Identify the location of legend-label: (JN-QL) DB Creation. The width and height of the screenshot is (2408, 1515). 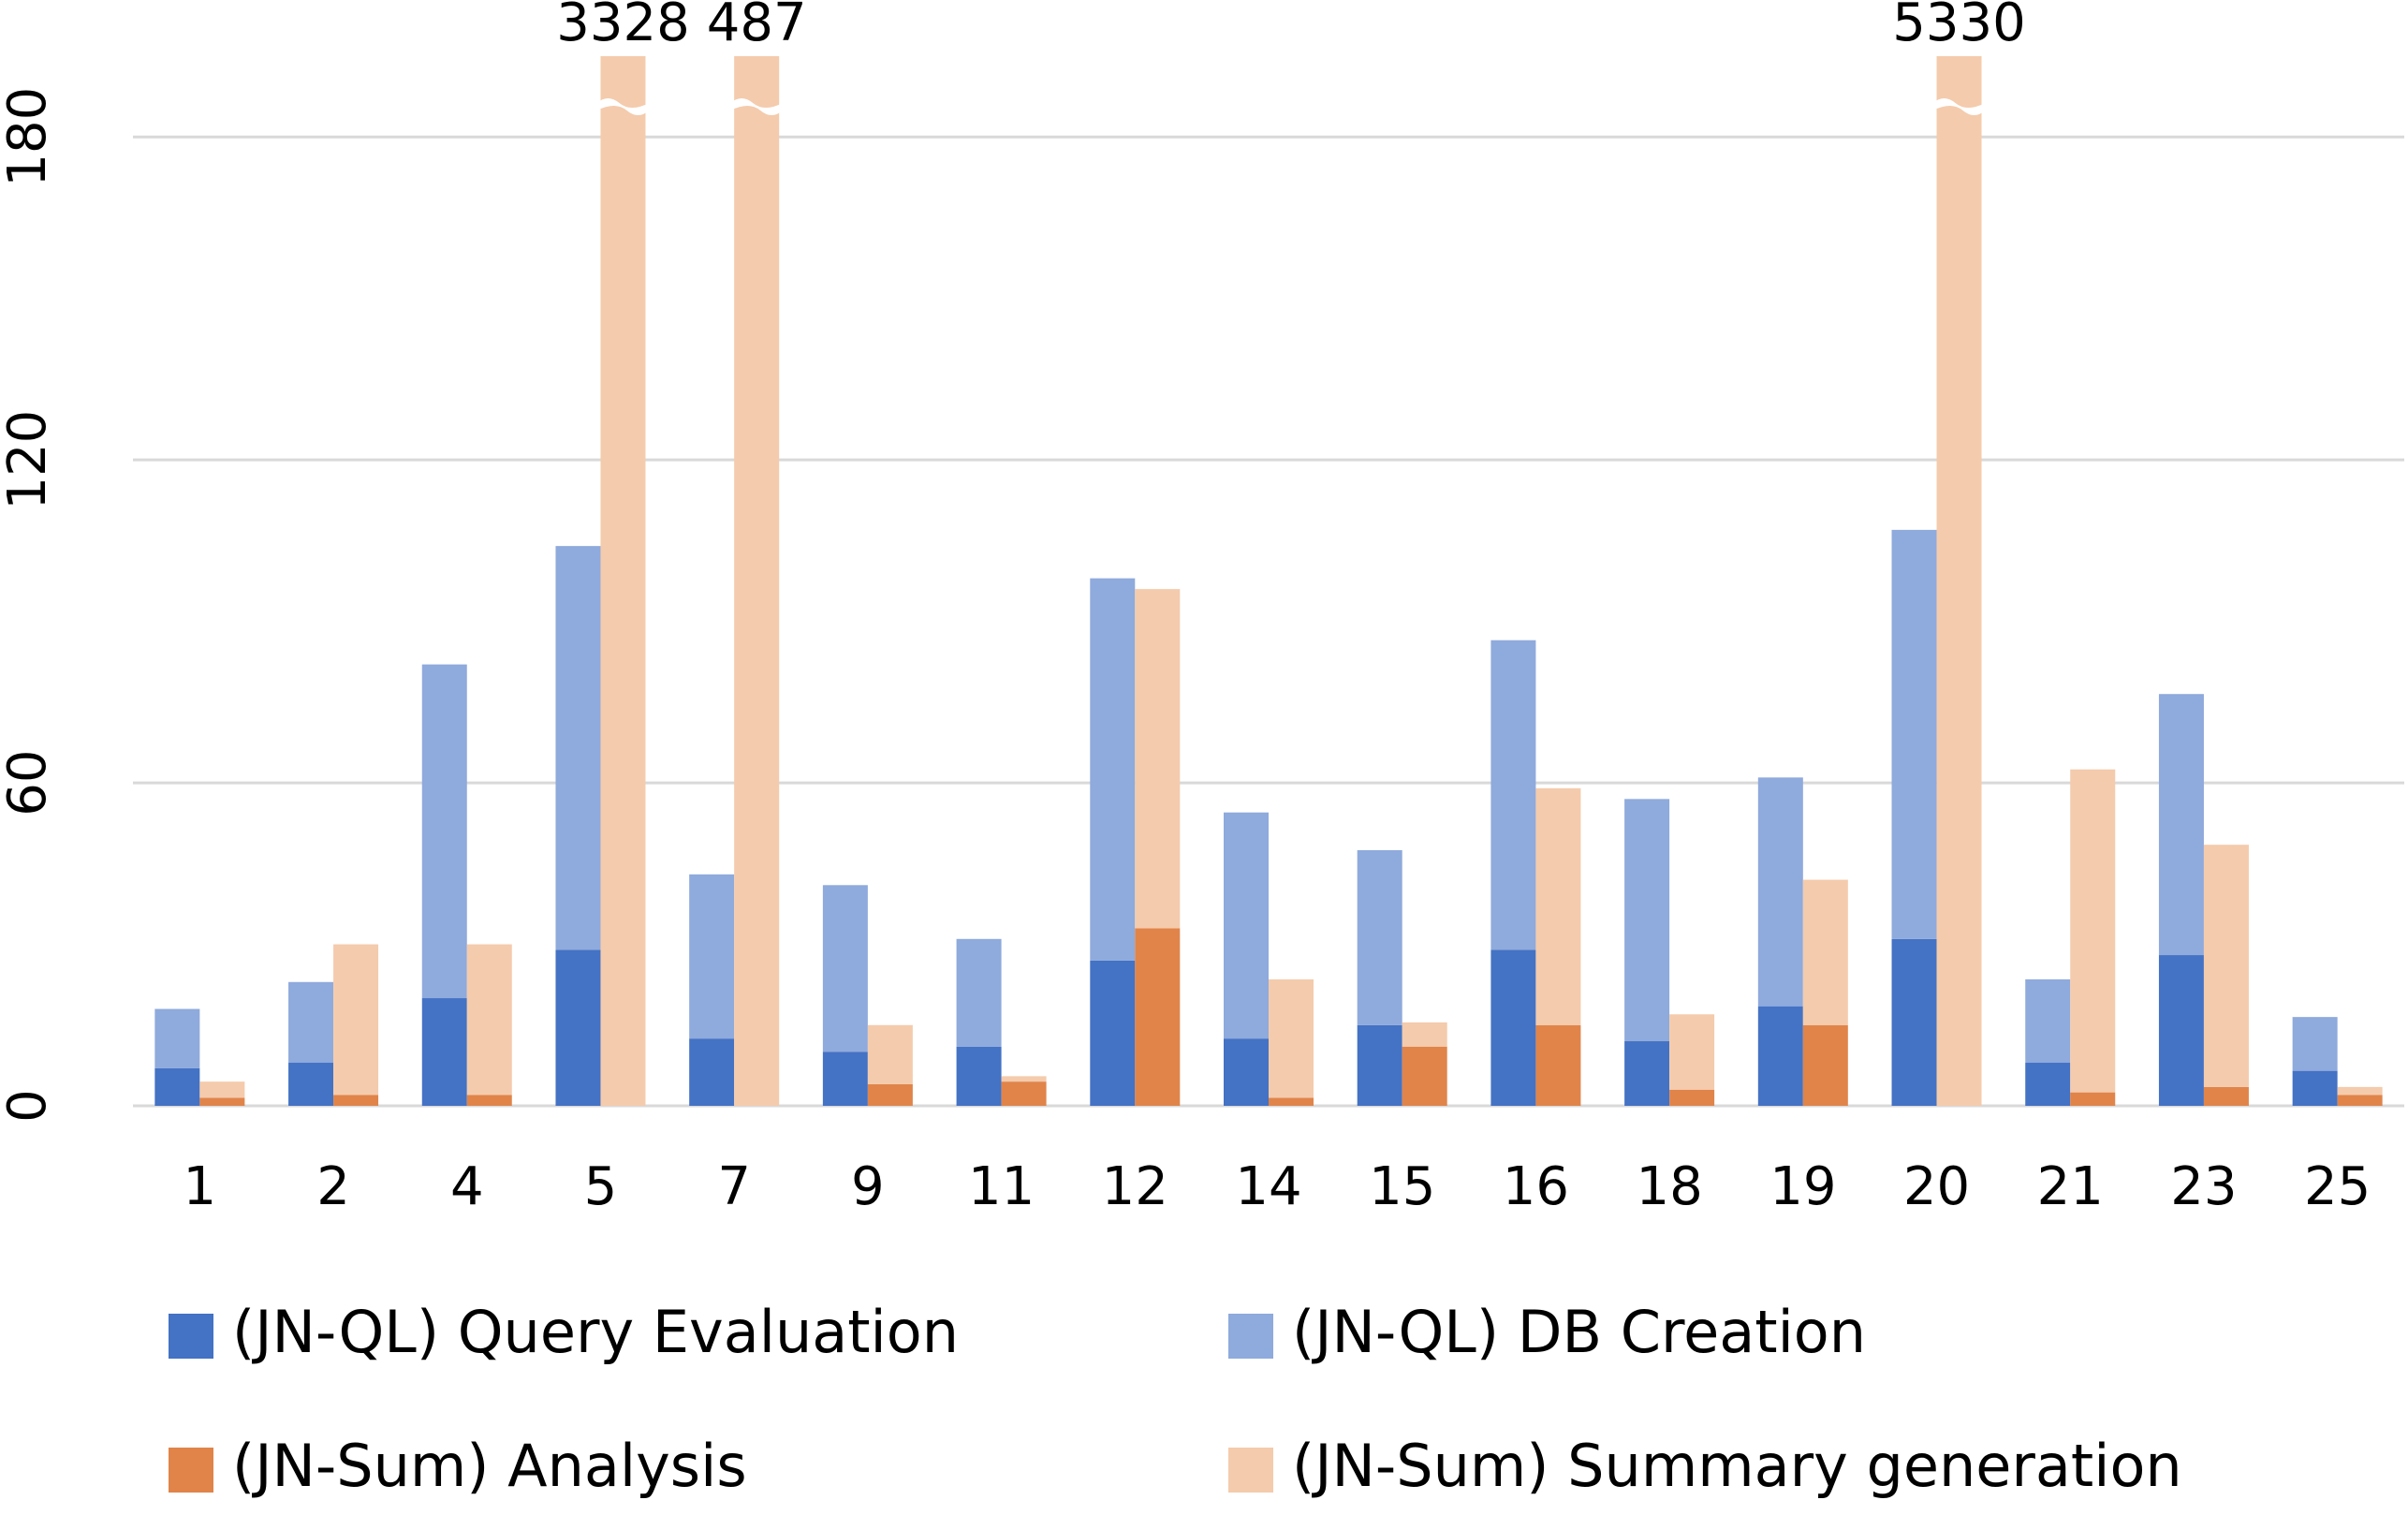
(1579, 1332).